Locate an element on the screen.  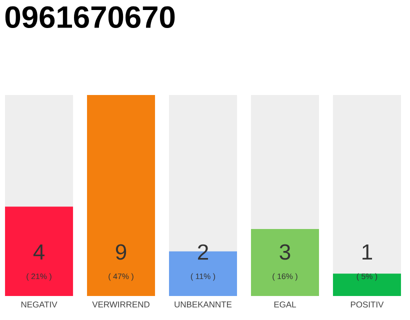
x-tick-label: VERWIRREND is located at coordinates (121, 305).